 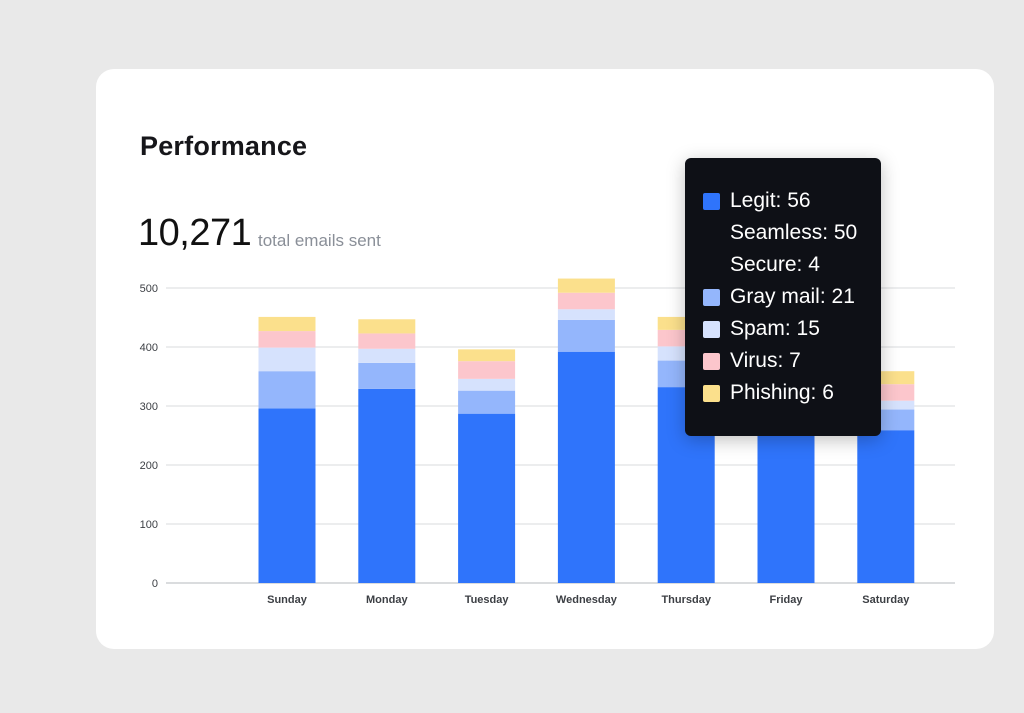 What do you see at coordinates (786, 600) in the screenshot?
I see `x-tick-label: Friday` at bounding box center [786, 600].